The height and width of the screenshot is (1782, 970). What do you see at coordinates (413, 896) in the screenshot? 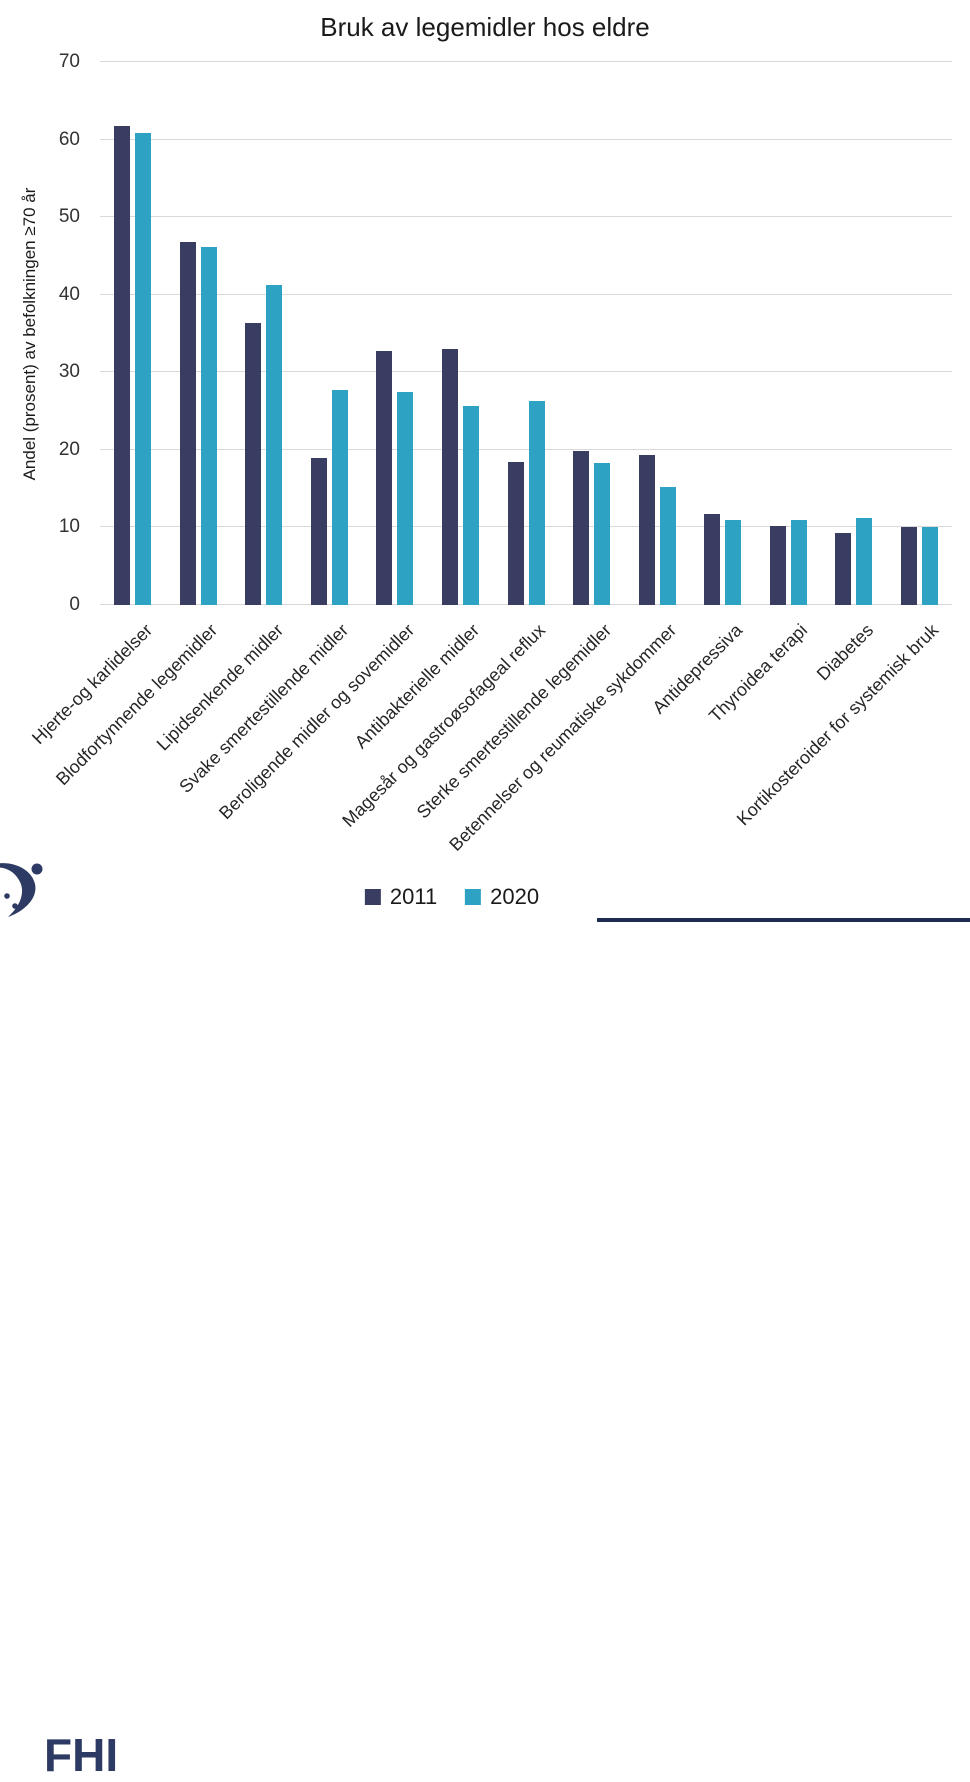
I see `legend-label: 2011` at bounding box center [413, 896].